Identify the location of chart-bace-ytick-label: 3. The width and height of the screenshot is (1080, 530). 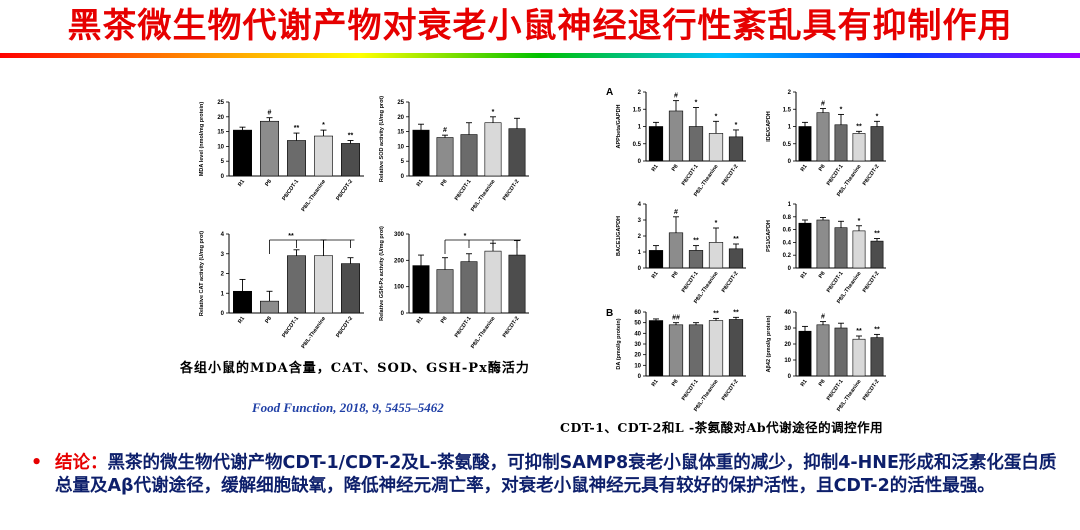
(640, 221).